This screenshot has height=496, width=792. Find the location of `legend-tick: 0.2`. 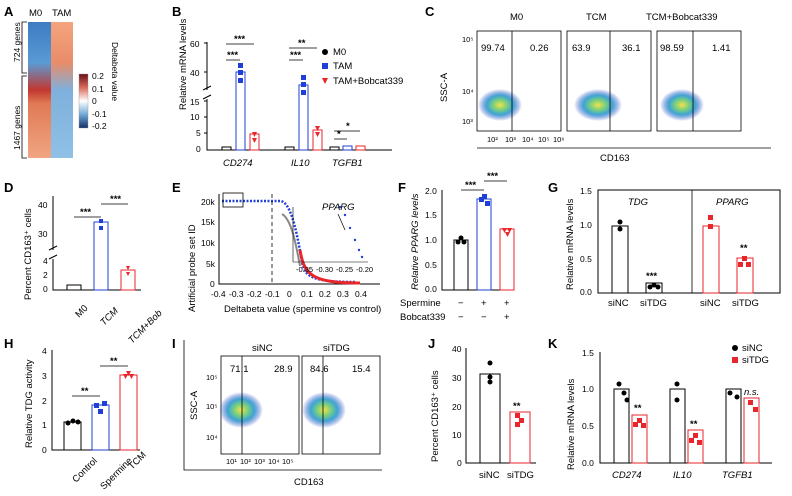

legend-tick: 0.2 is located at coordinates (98, 76).